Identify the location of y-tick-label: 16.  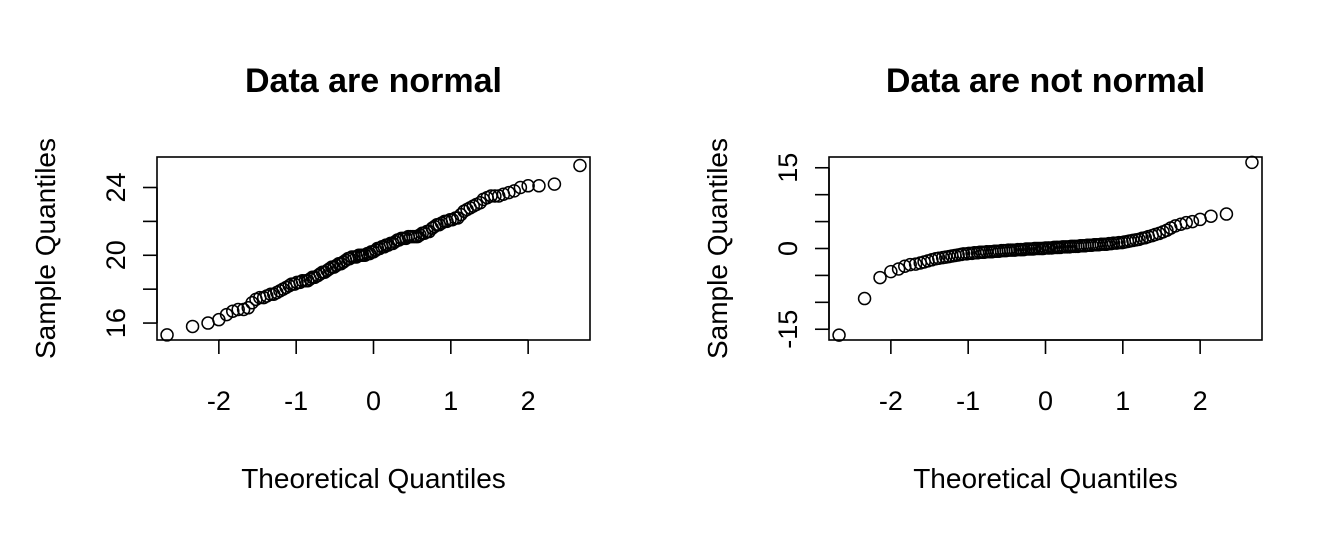
(116, 323).